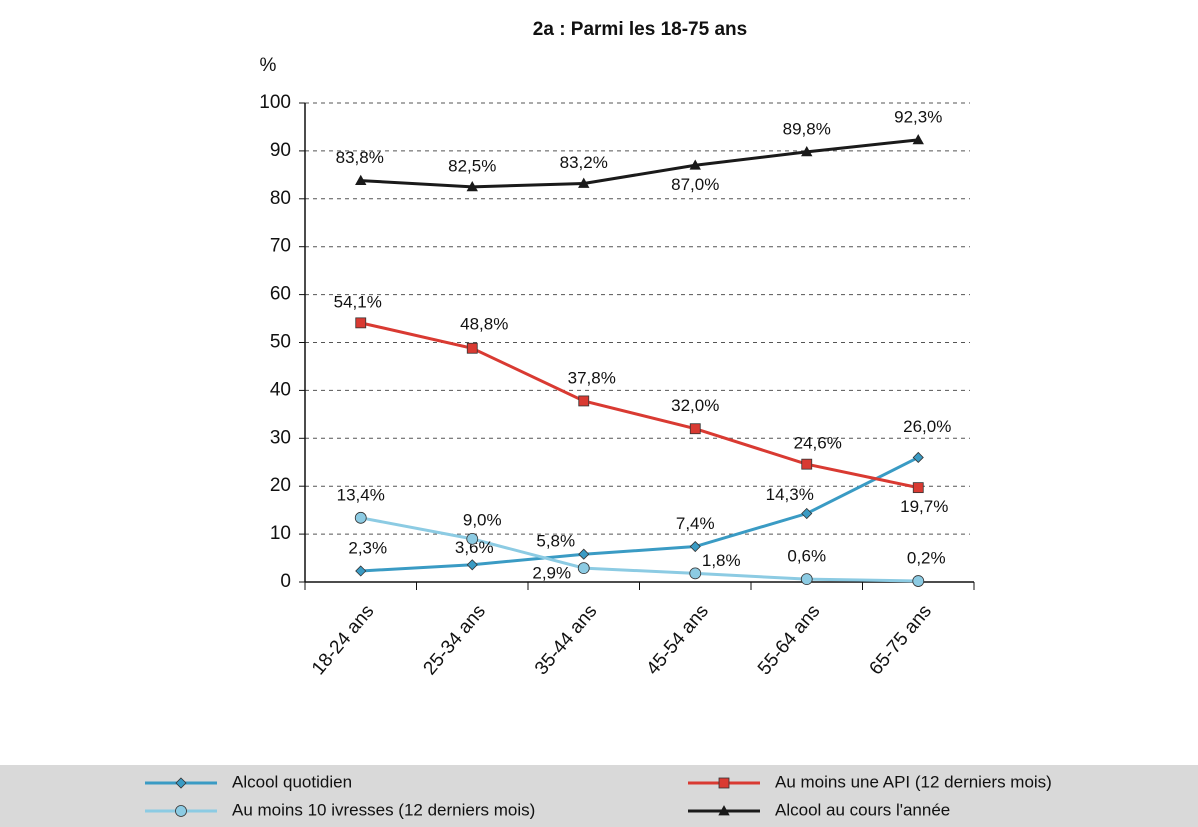  I want to click on x-tick-label: 55-64 ans, so click(789, 640).